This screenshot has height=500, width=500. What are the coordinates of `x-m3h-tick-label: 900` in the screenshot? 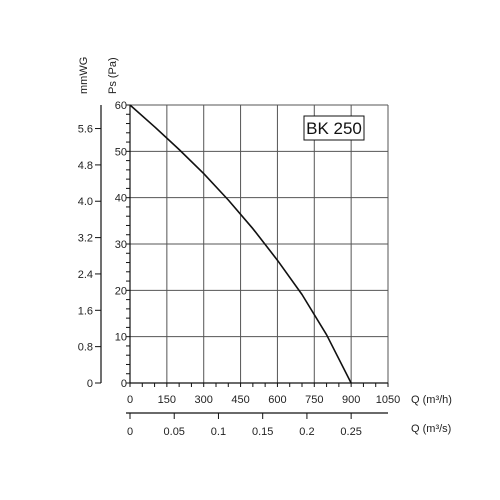 It's located at (351, 400).